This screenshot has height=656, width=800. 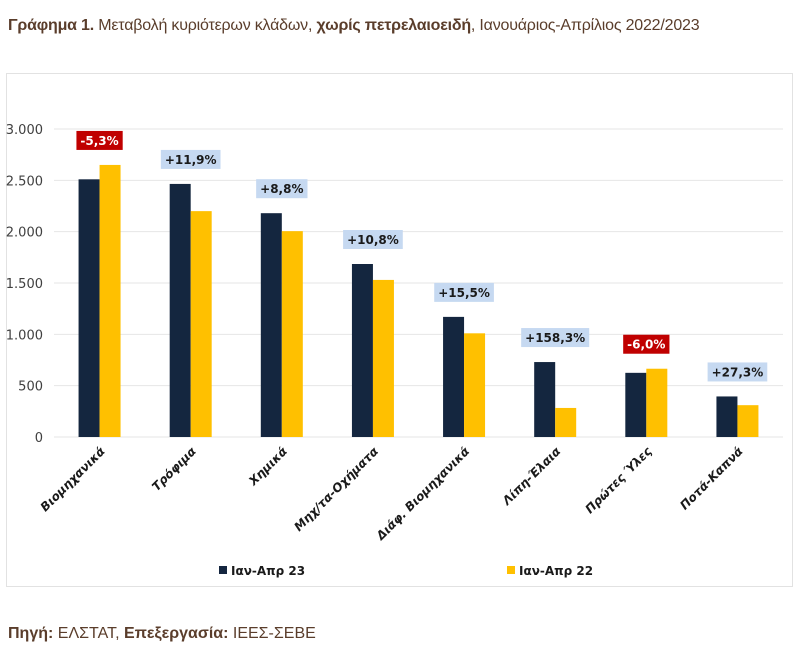 I want to click on processing-label: Επεξεργασία:, so click(x=176, y=633).